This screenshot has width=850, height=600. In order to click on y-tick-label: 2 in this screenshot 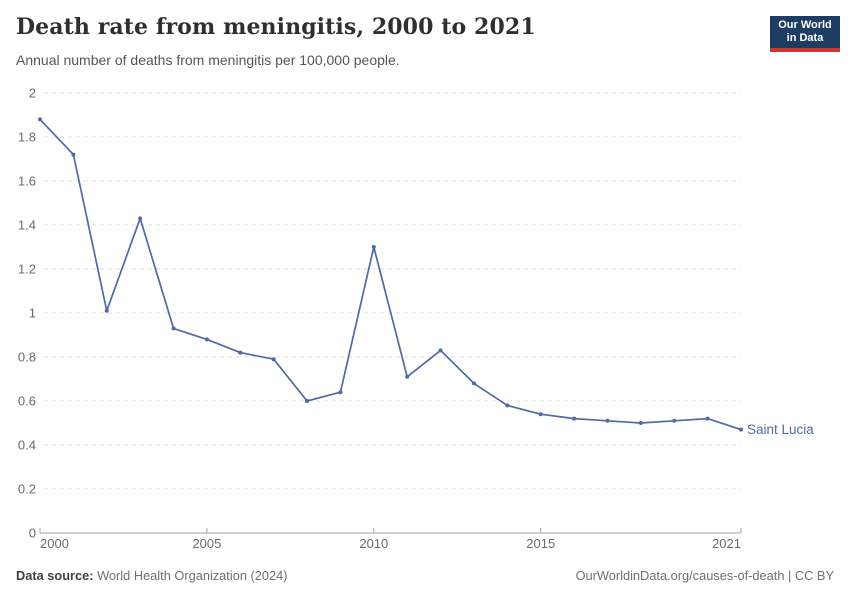, I will do `click(32, 93)`.